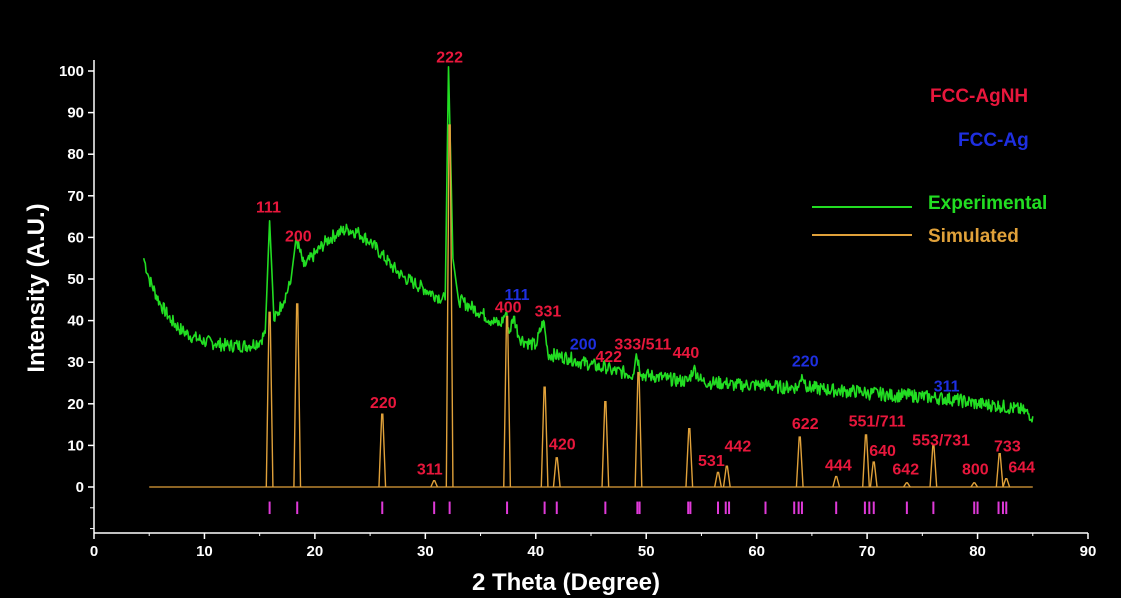 This screenshot has width=1121, height=598. I want to click on peak-label: 444, so click(838, 465).